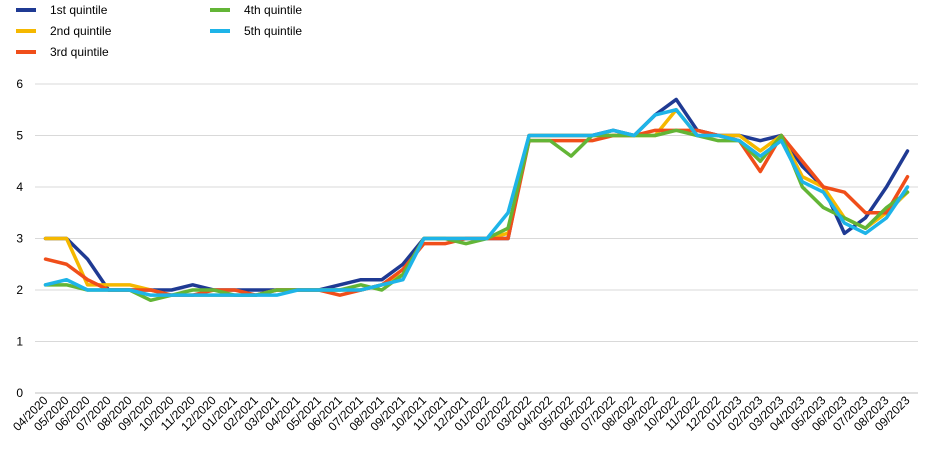  What do you see at coordinates (26, 31) in the screenshot?
I see `legend-swatch-2nd-quintile` at bounding box center [26, 31].